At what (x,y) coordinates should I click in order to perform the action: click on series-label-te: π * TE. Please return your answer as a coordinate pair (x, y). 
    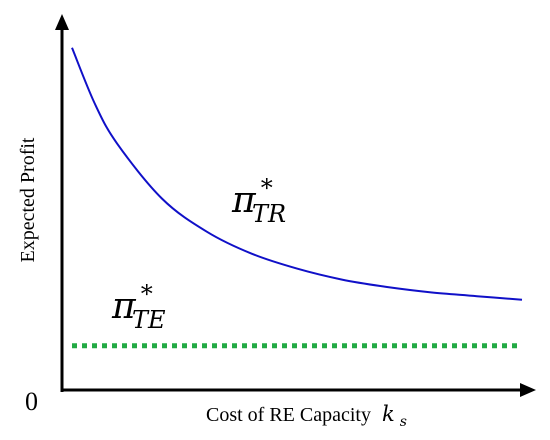
    Looking at the image, I should click on (138, 307).